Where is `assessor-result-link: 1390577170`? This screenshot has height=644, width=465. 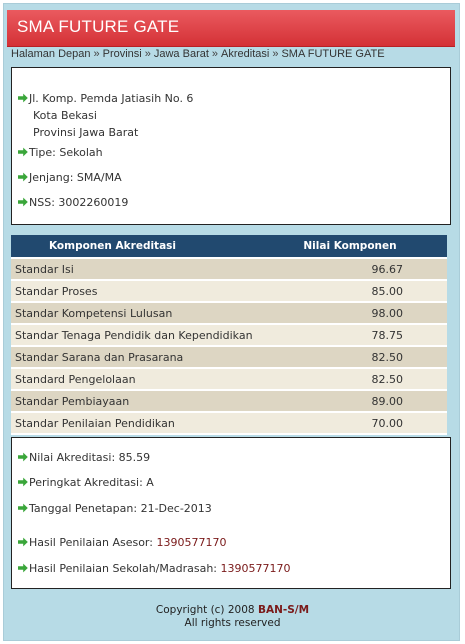 assessor-result-link: 1390577170 is located at coordinates (191, 542).